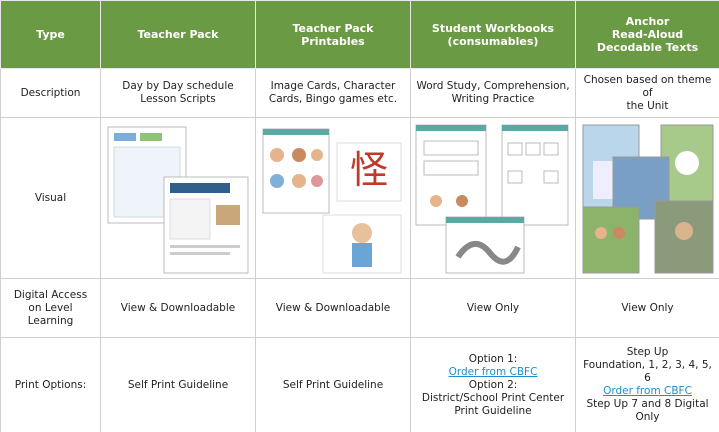 Image resolution: width=719 pixels, height=432 pixels. Describe the element at coordinates (493, 397) in the screenshot. I see `text: District/School Print Center` at that location.